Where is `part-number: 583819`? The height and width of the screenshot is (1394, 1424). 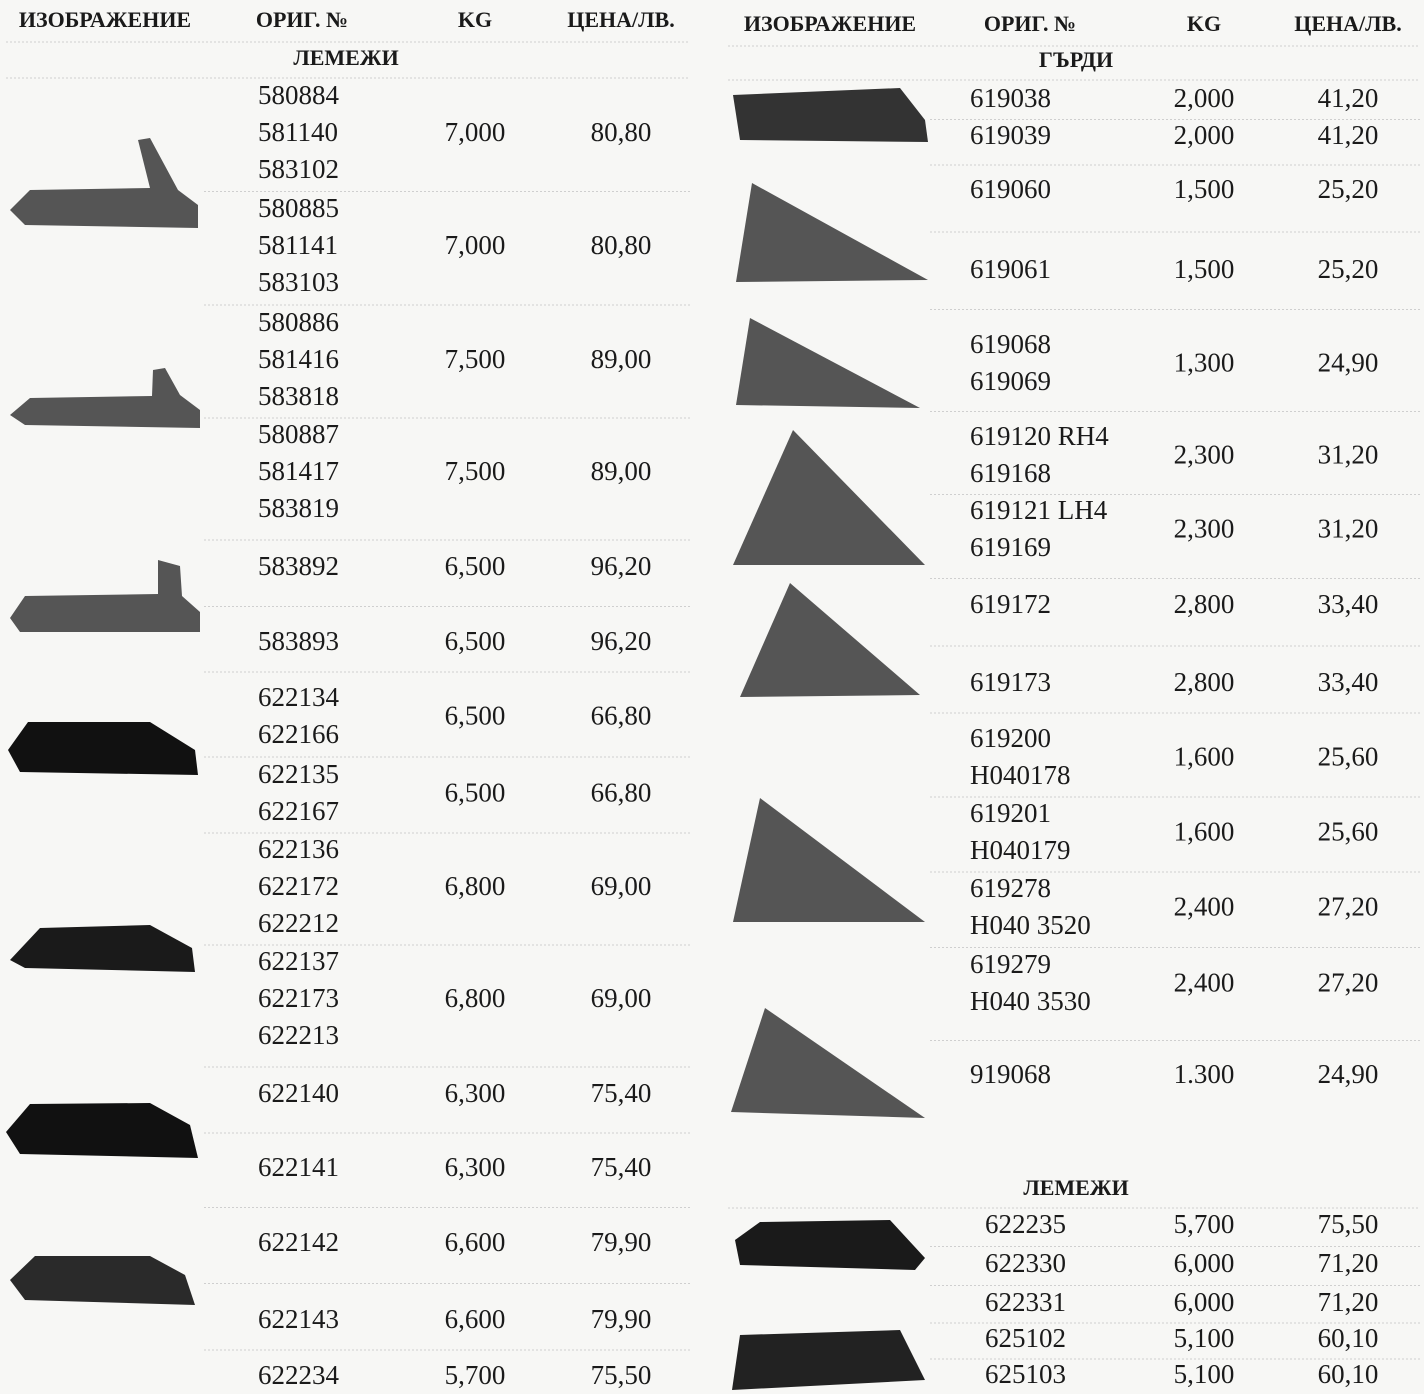 part-number: 583819 is located at coordinates (298, 508).